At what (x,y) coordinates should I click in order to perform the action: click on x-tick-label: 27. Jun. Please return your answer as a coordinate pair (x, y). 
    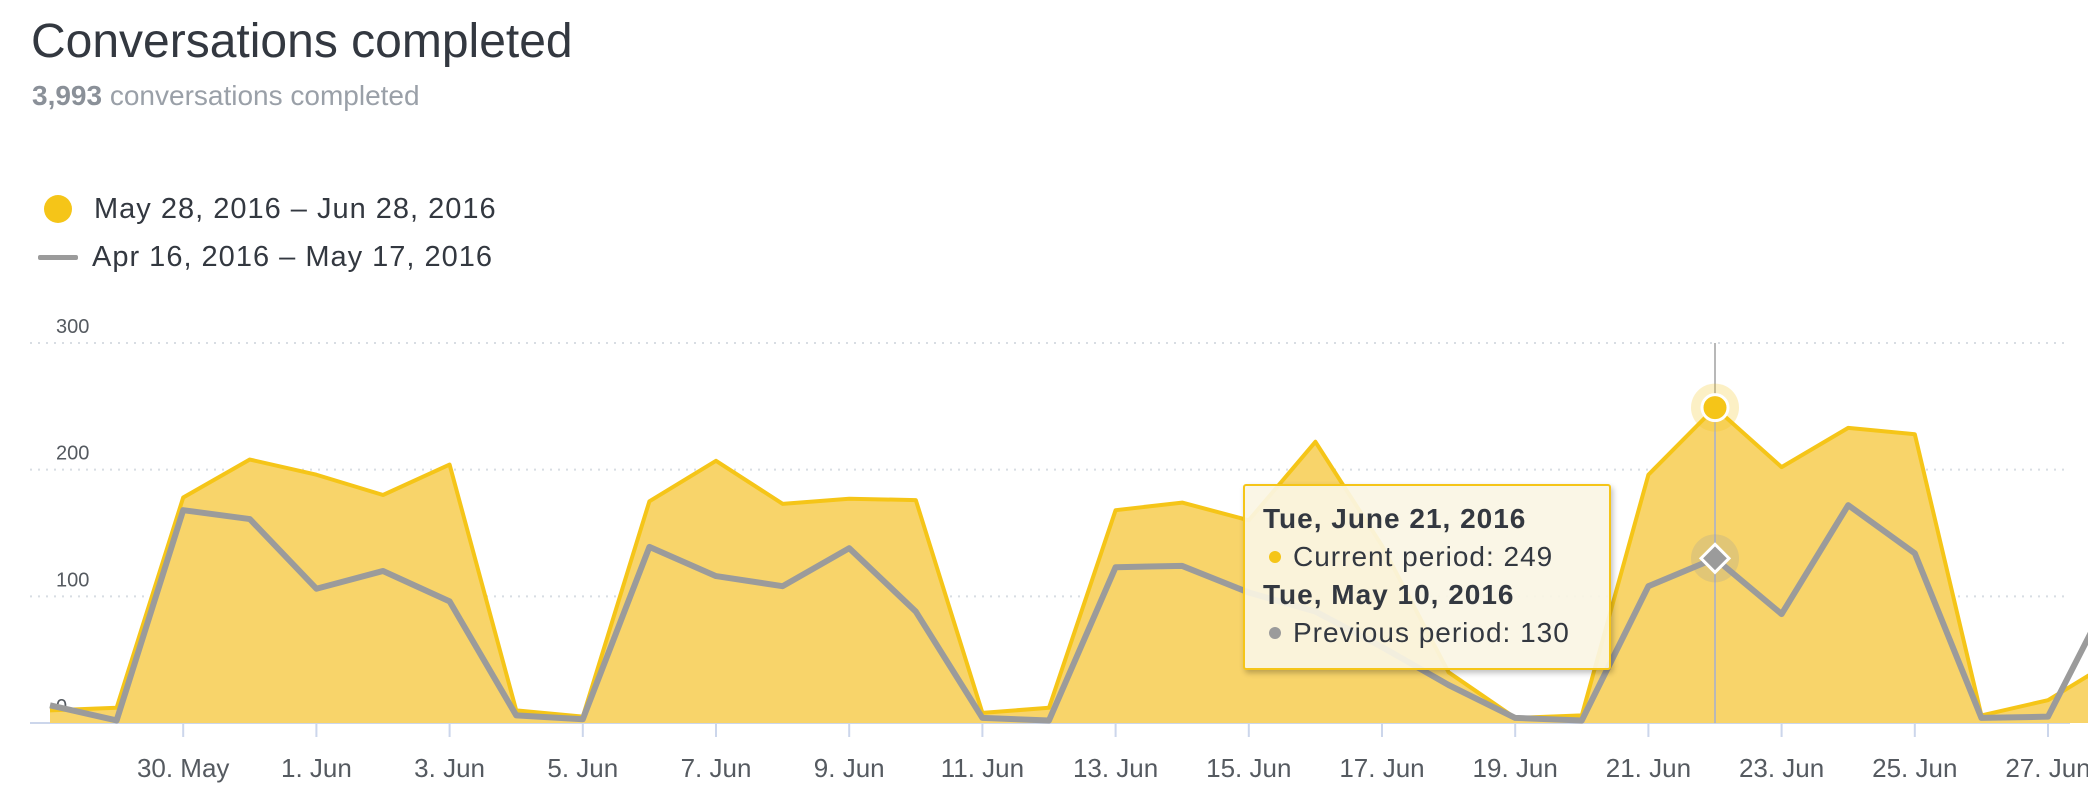
    Looking at the image, I should click on (2046, 768).